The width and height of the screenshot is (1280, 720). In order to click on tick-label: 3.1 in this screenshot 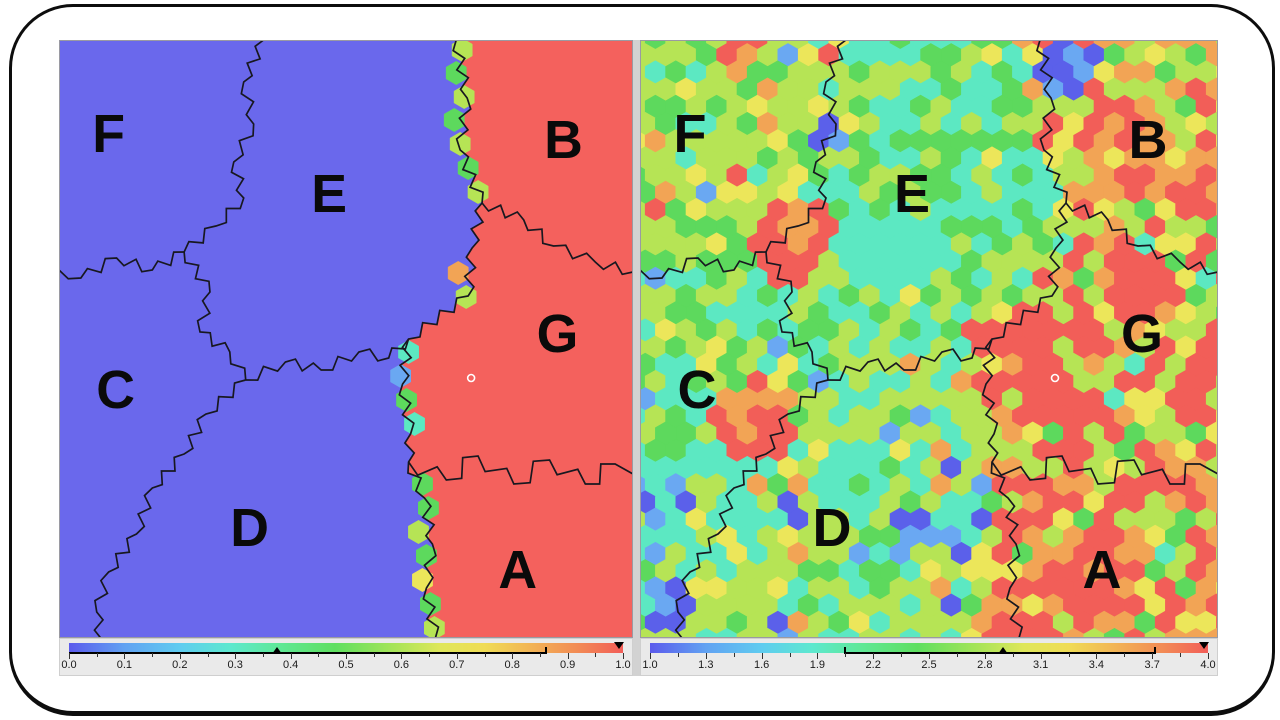, I will do `click(1040, 665)`.